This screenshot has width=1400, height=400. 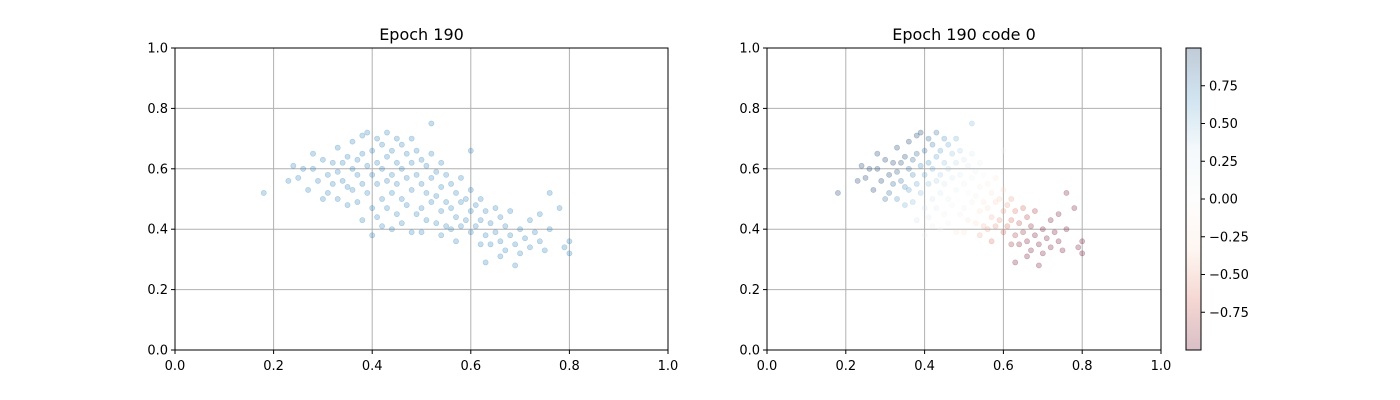 What do you see at coordinates (749, 290) in the screenshot?
I see `right-ytick-label: 0.2` at bounding box center [749, 290].